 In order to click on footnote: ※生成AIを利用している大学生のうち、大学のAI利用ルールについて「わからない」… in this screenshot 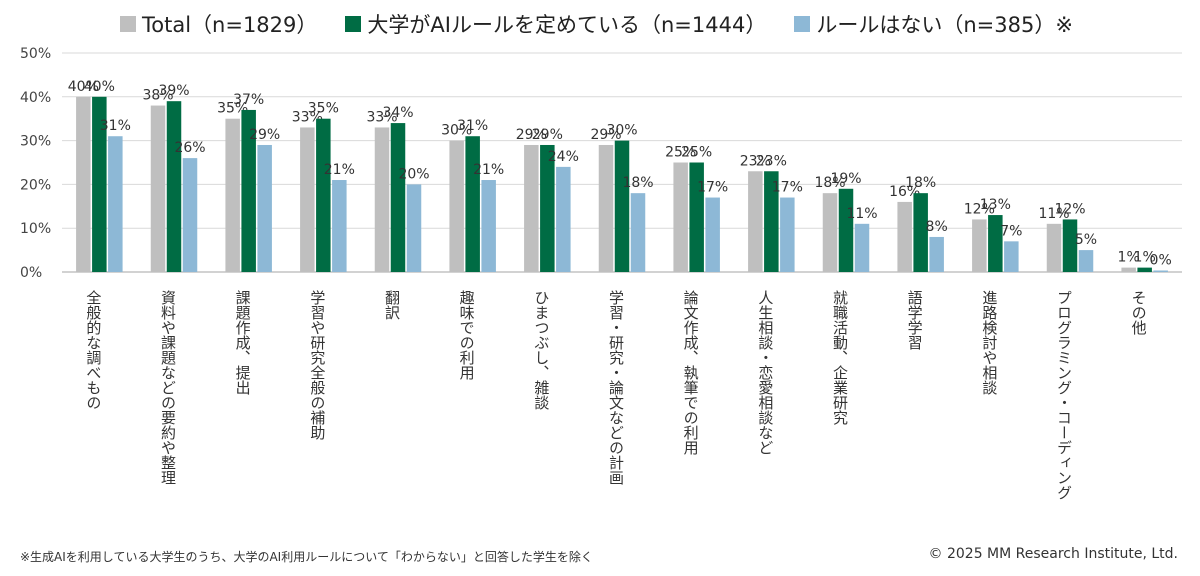, I will do `click(306, 557)`.